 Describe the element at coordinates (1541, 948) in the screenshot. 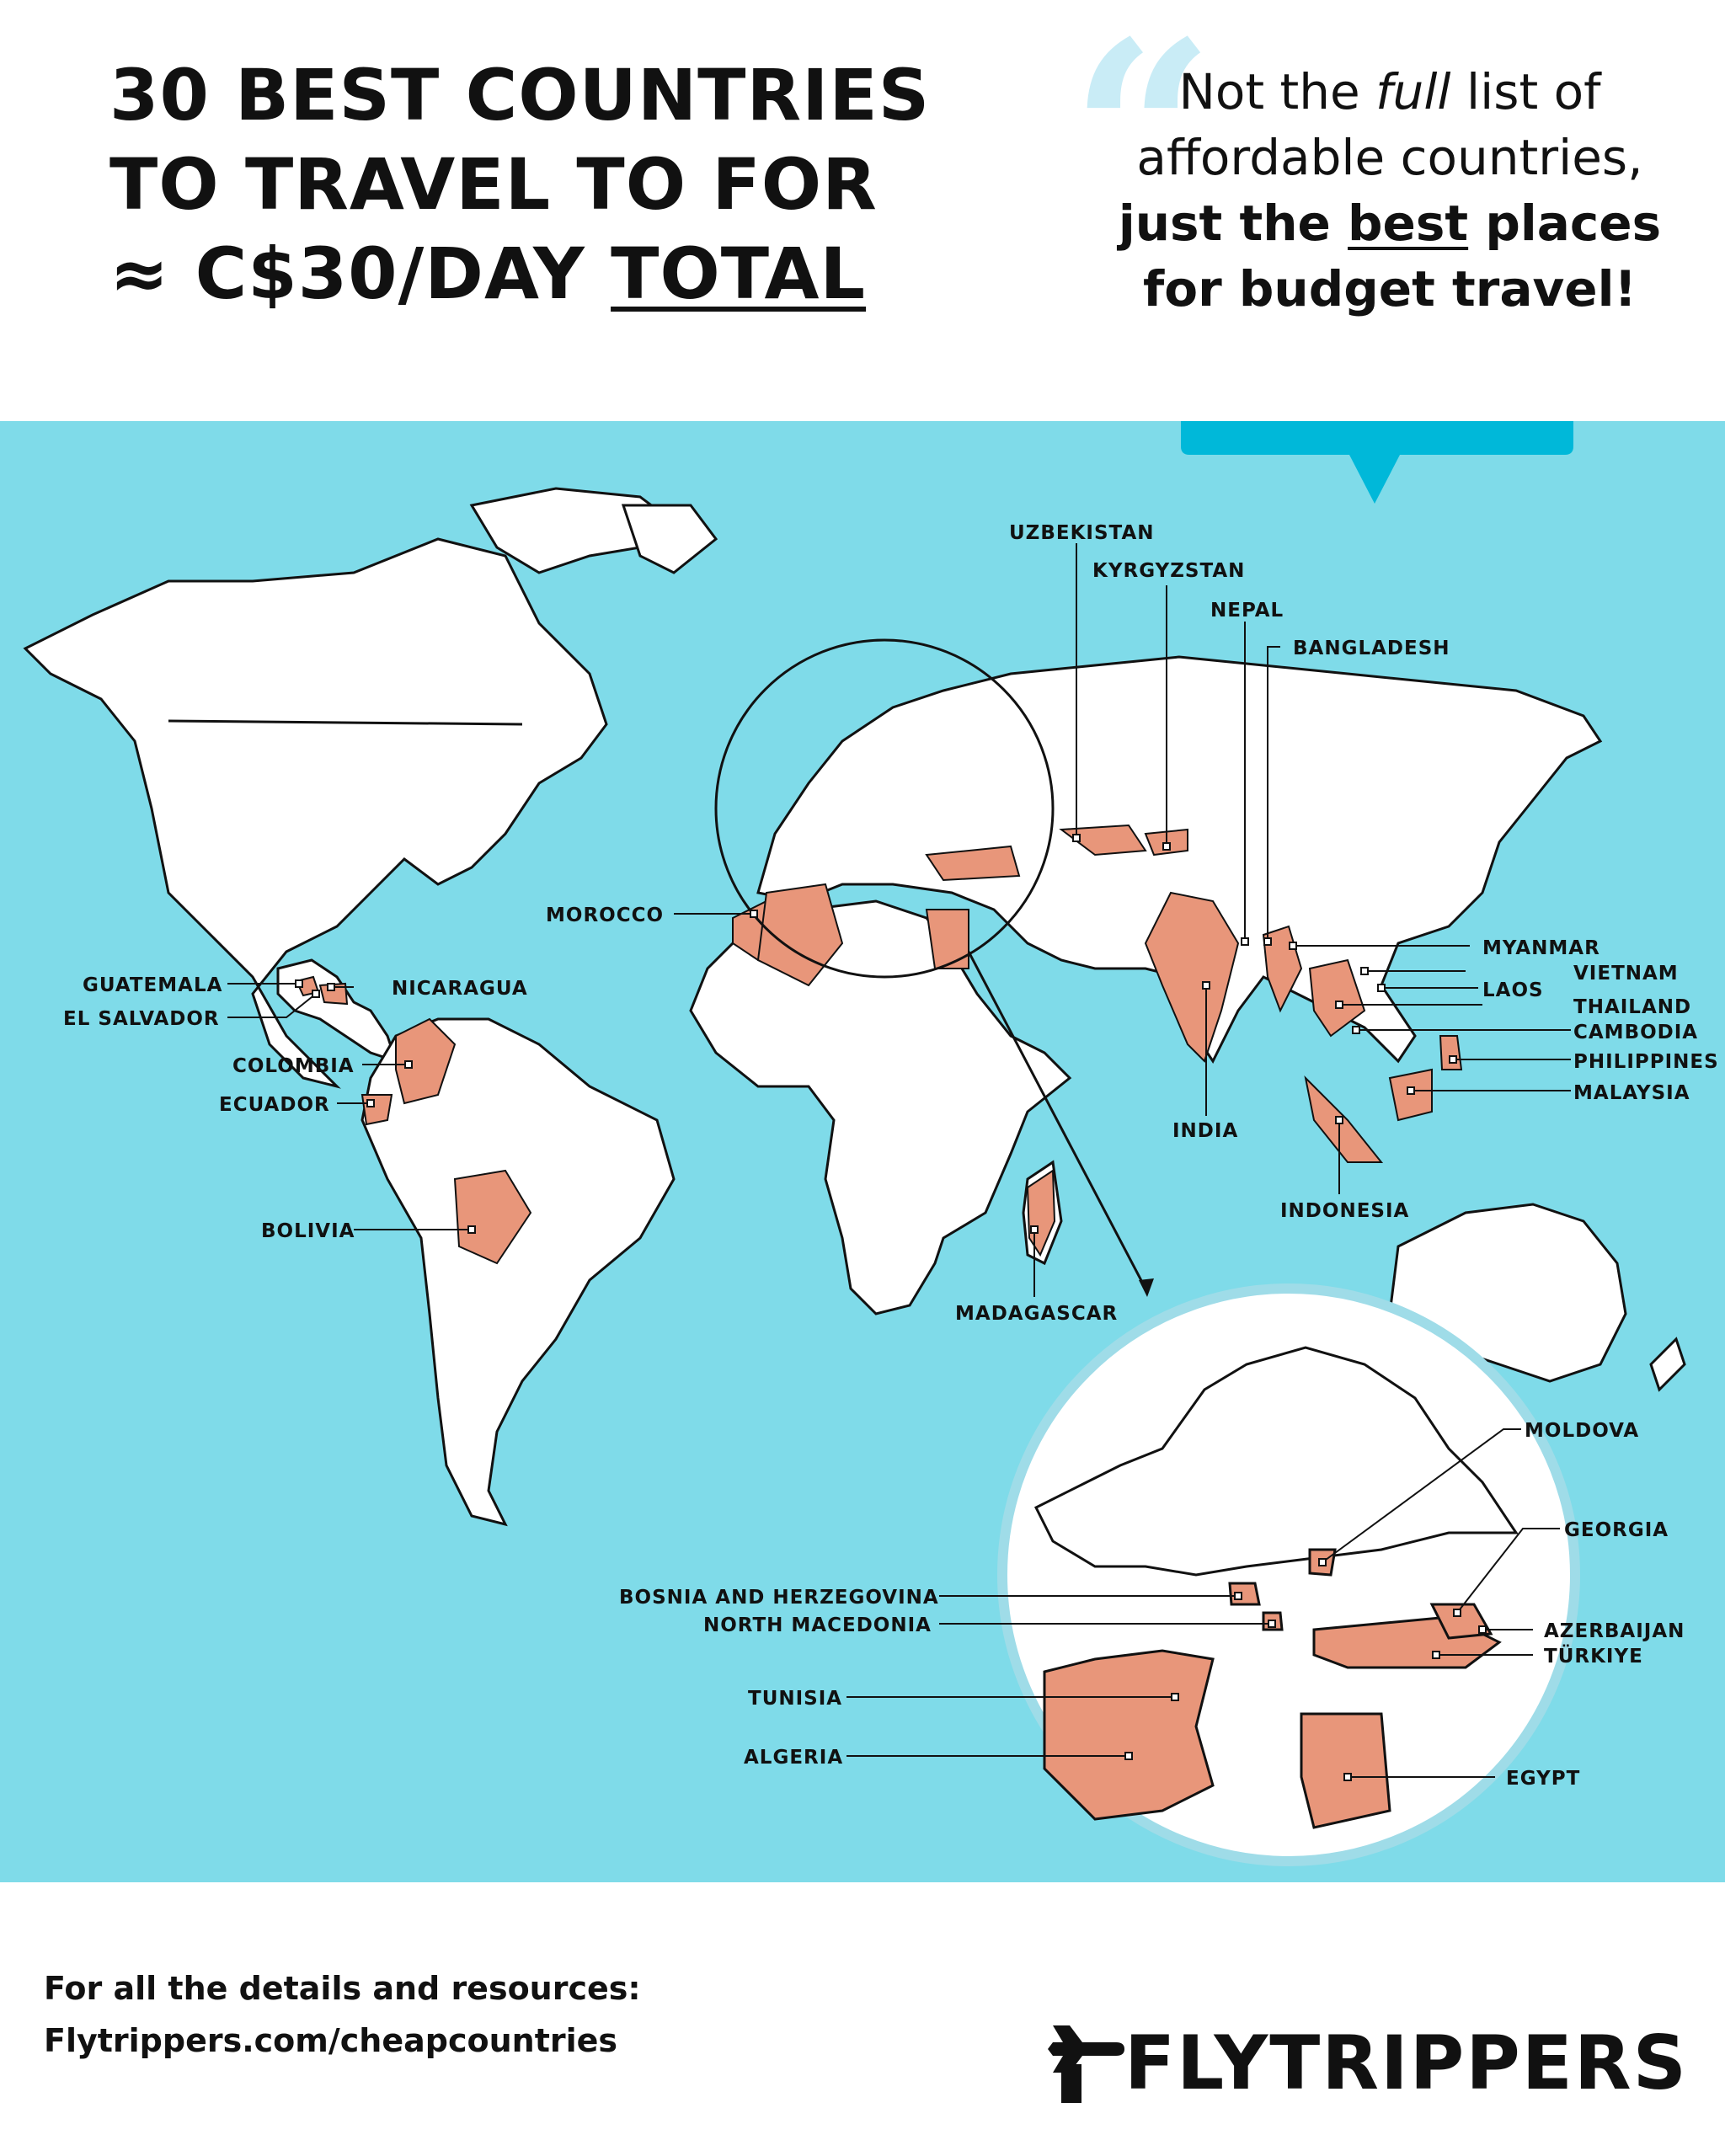

I see `label-myanmar: MYANMAR` at that location.